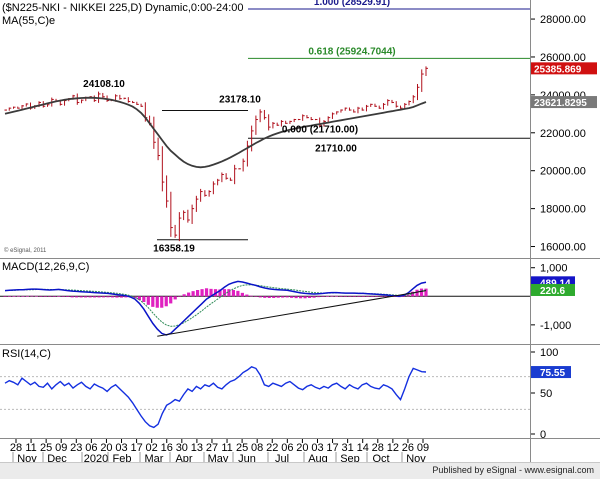  I want to click on time-tick-label: 03, so click(317, 448).